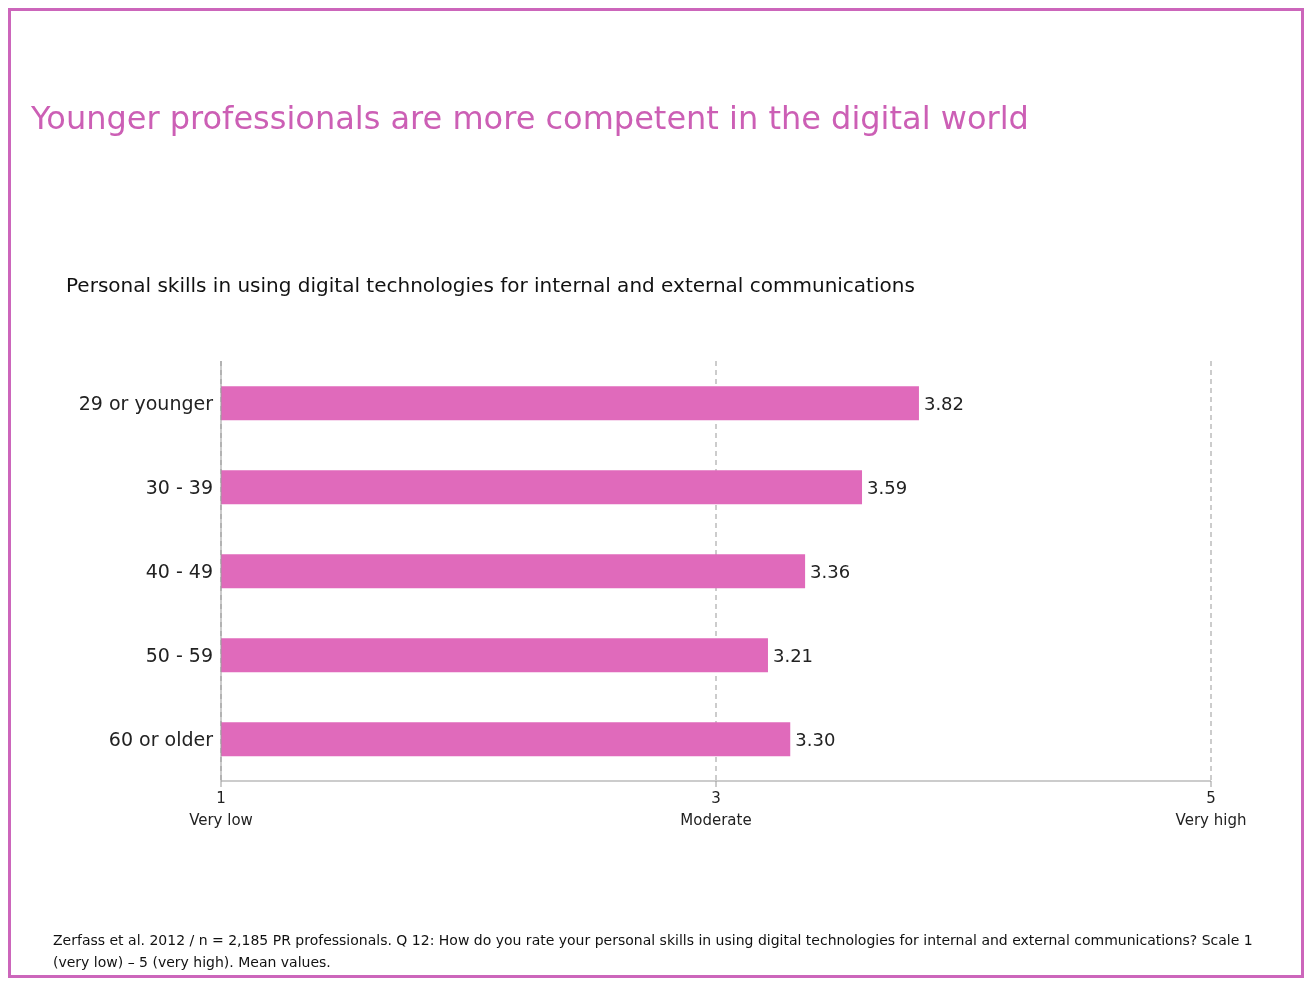 The width and height of the screenshot is (1316, 988). What do you see at coordinates (815, 739) in the screenshot?
I see `data-label: 3.30` at bounding box center [815, 739].